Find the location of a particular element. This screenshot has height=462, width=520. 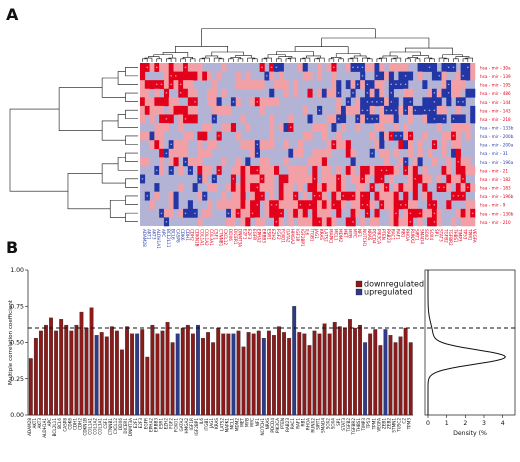

x-tick-label: TPM1 is located at coordinates (373, 424).